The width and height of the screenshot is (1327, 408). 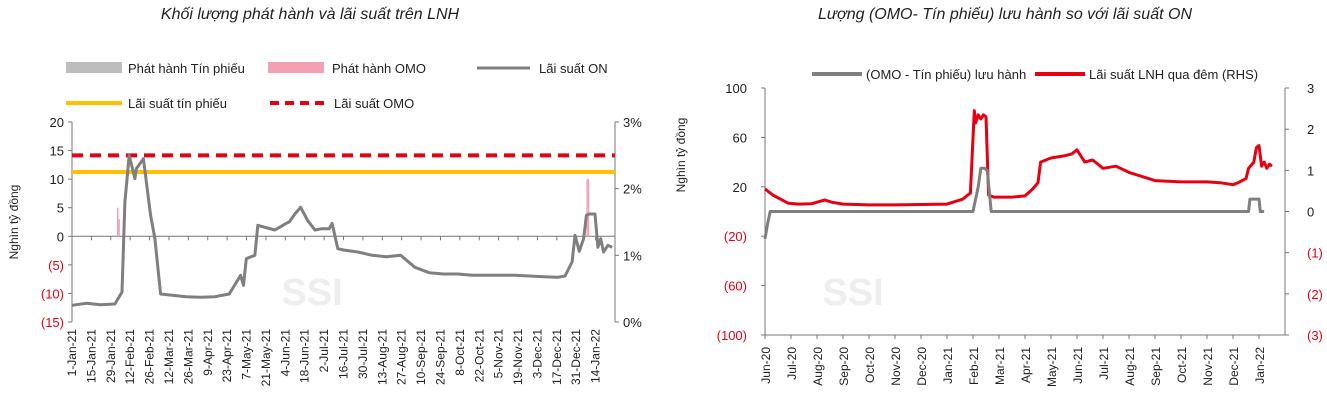 I want to click on y-tick-label: 15, so click(x=57, y=151).